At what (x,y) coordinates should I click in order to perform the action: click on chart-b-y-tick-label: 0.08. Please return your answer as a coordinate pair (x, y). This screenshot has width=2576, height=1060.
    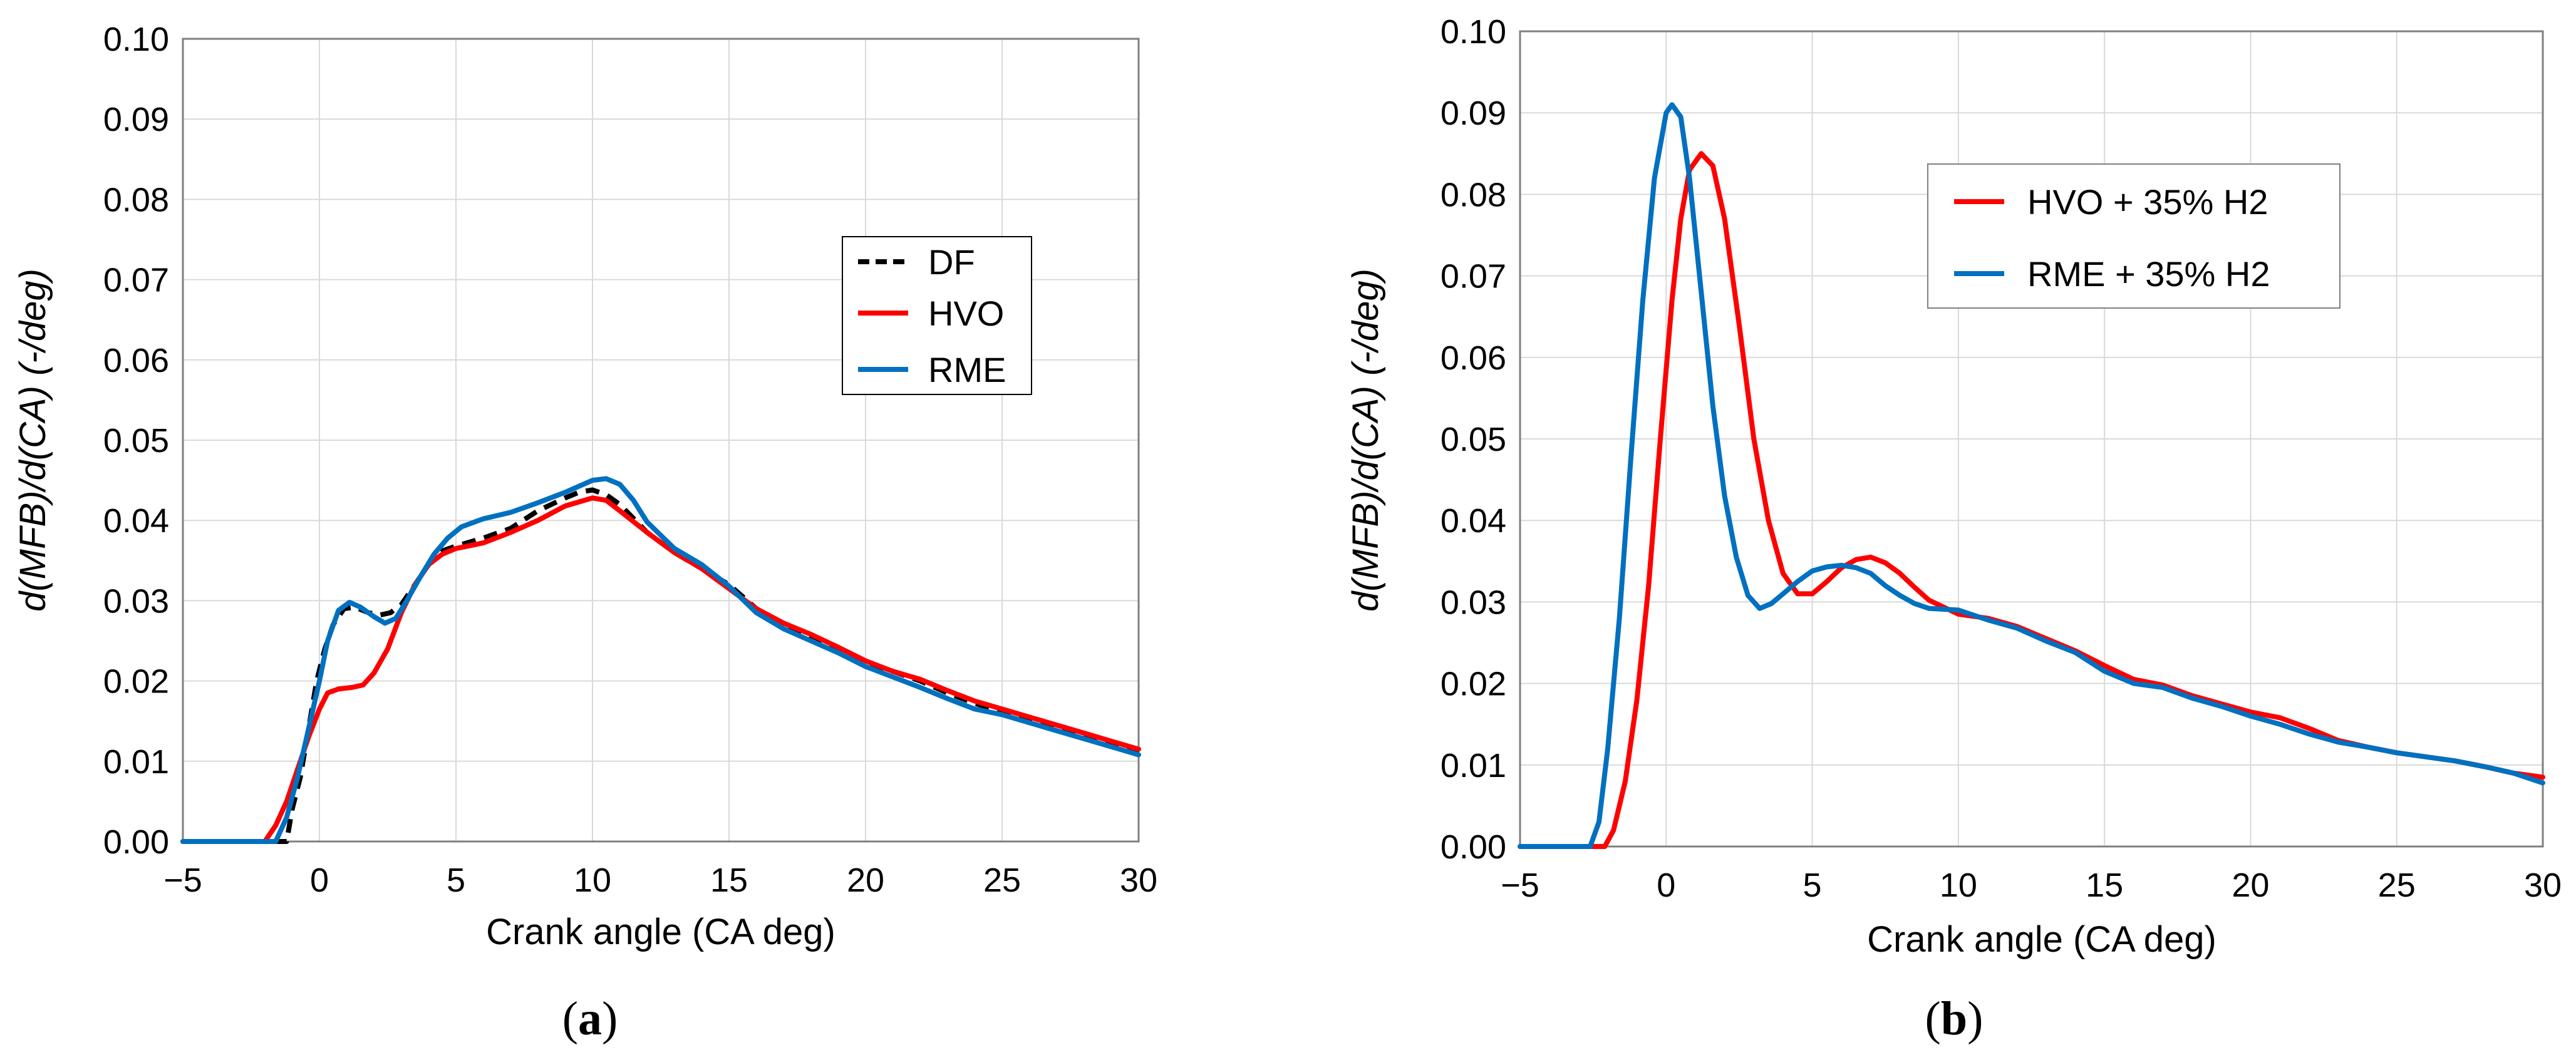
    Looking at the image, I should click on (1473, 195).